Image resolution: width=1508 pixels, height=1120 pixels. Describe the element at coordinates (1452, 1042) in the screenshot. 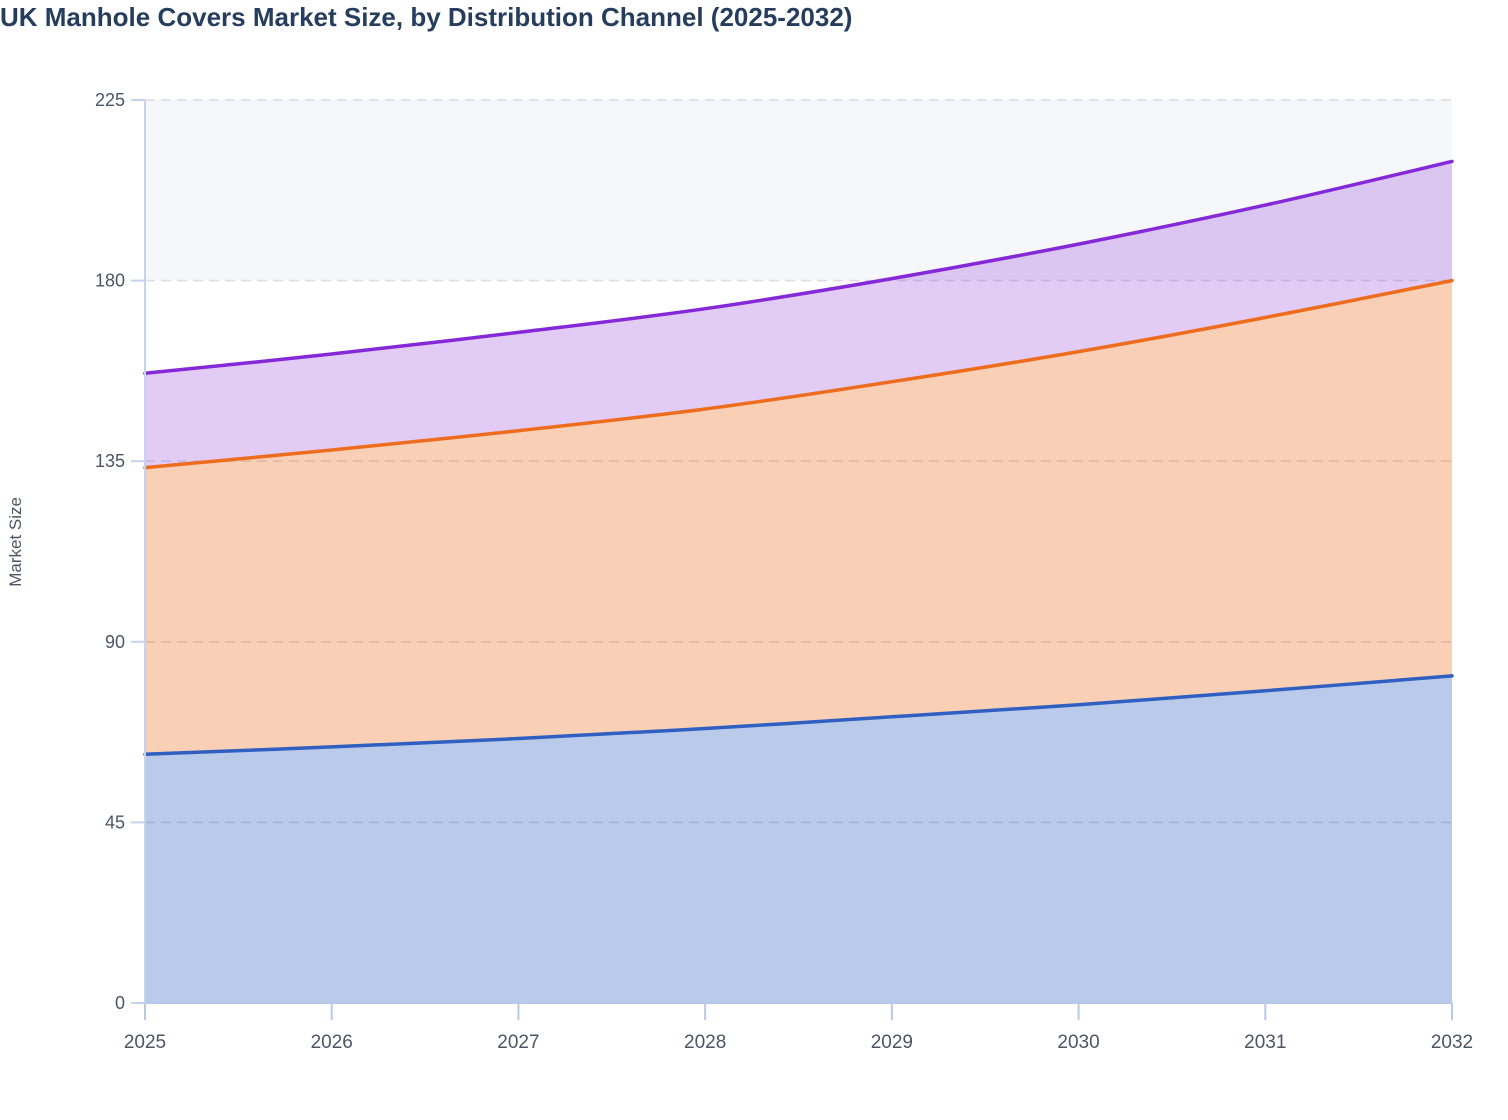

I see `x-tick-label-2032: 2032` at that location.